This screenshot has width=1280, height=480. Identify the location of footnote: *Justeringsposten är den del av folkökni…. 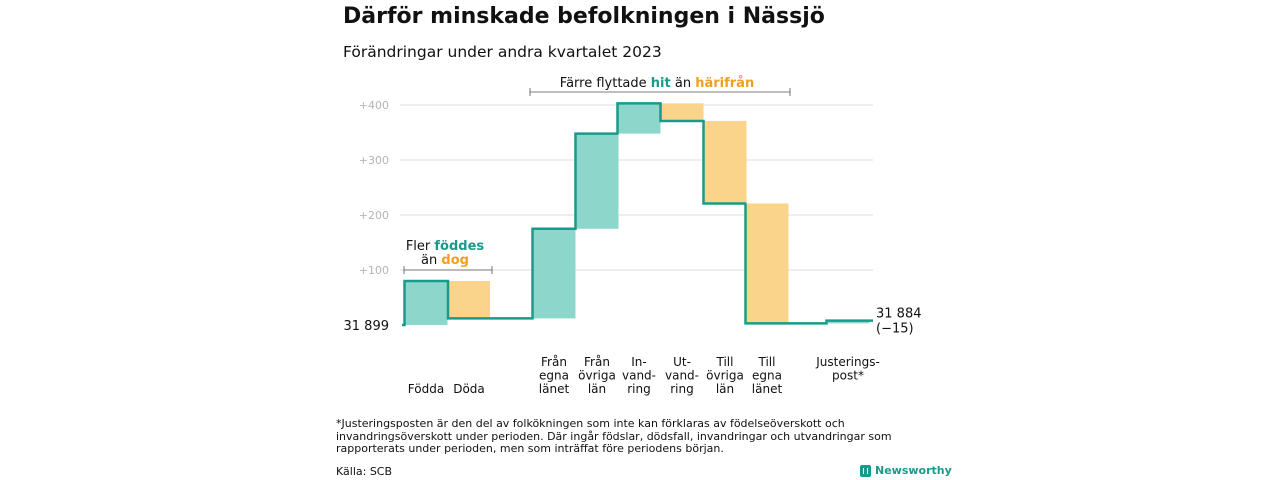
(614, 436).